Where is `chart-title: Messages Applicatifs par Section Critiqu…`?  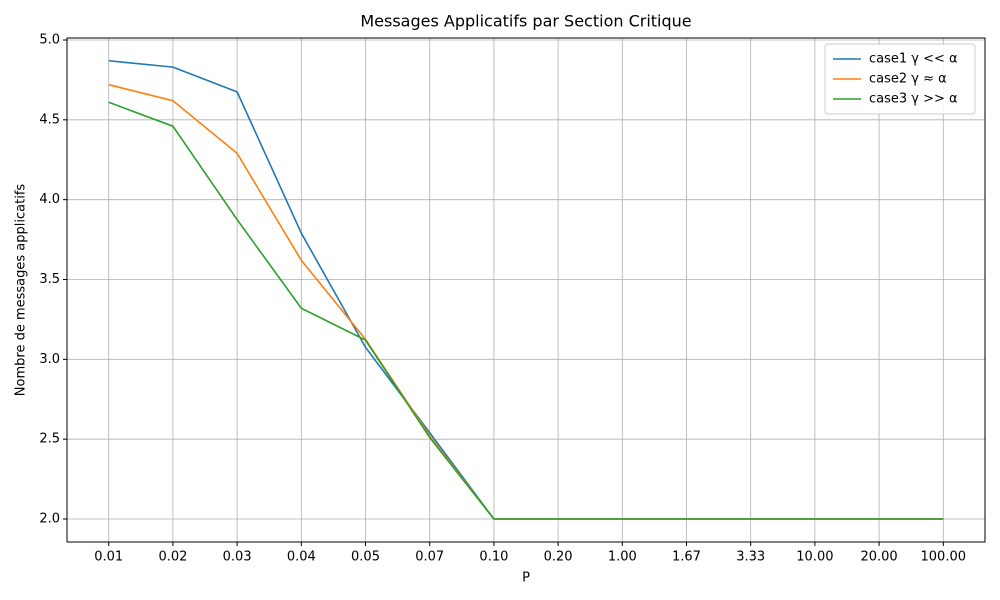 chart-title: Messages Applicatifs par Section Critiqu… is located at coordinates (525, 21).